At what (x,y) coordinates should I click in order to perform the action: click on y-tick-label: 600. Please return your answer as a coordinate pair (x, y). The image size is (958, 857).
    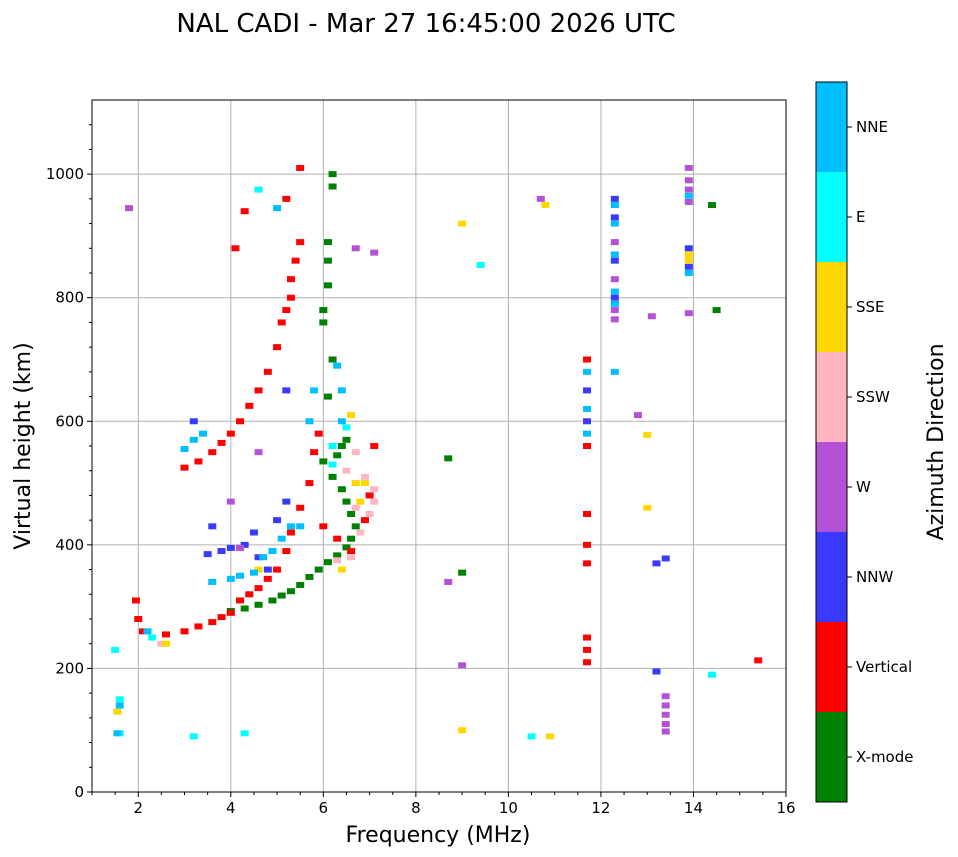
    Looking at the image, I should click on (69, 421).